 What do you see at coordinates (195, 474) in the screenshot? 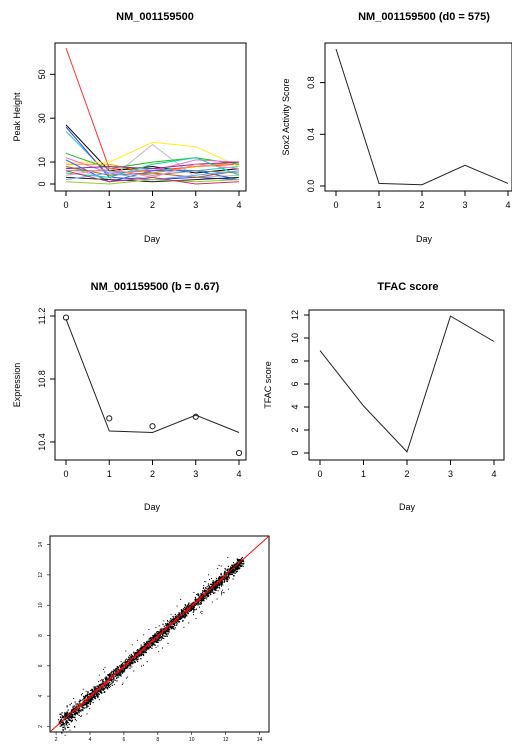
I see `expression-x-tick-label: 3` at bounding box center [195, 474].